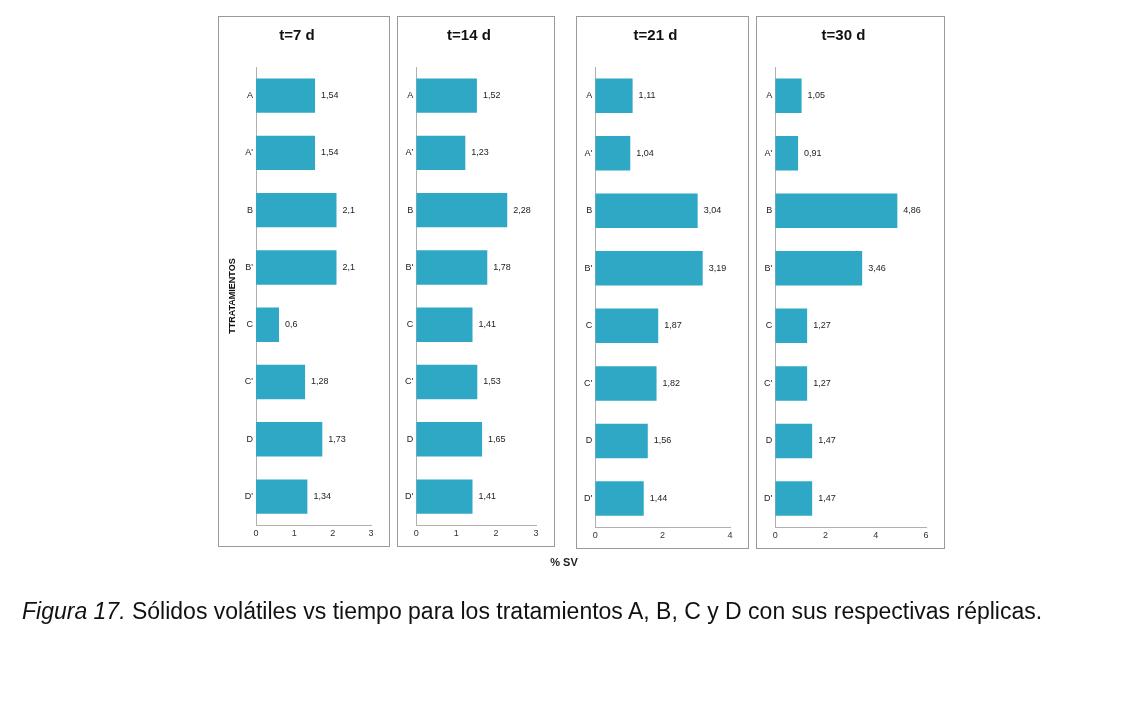  I want to click on x-axis-title: % SV, so click(564, 562).